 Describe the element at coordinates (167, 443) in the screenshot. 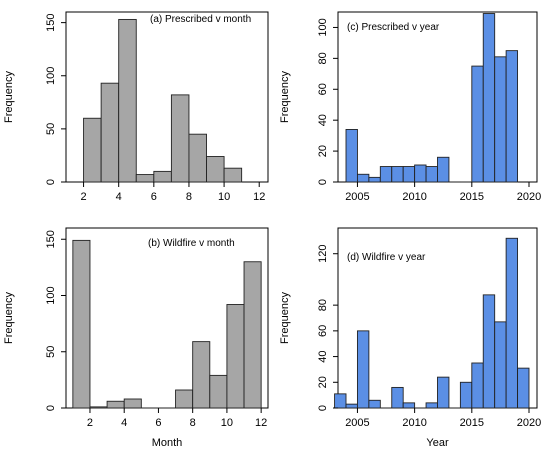

I see `x-axis-label: Month` at that location.